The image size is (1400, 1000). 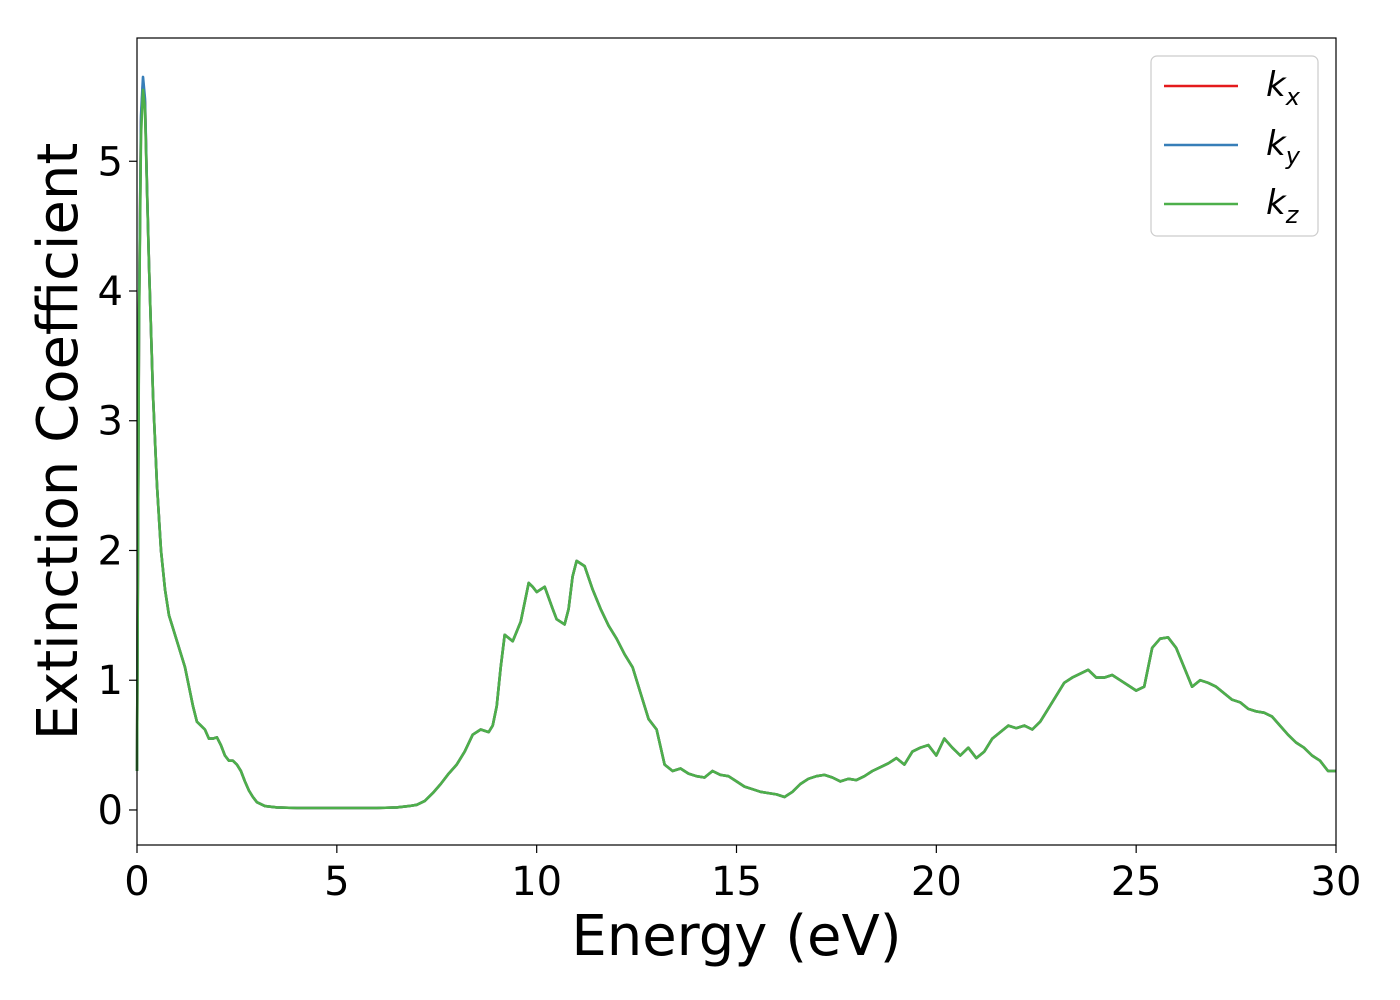 I want to click on x-tick-label: 10, so click(x=536, y=882).